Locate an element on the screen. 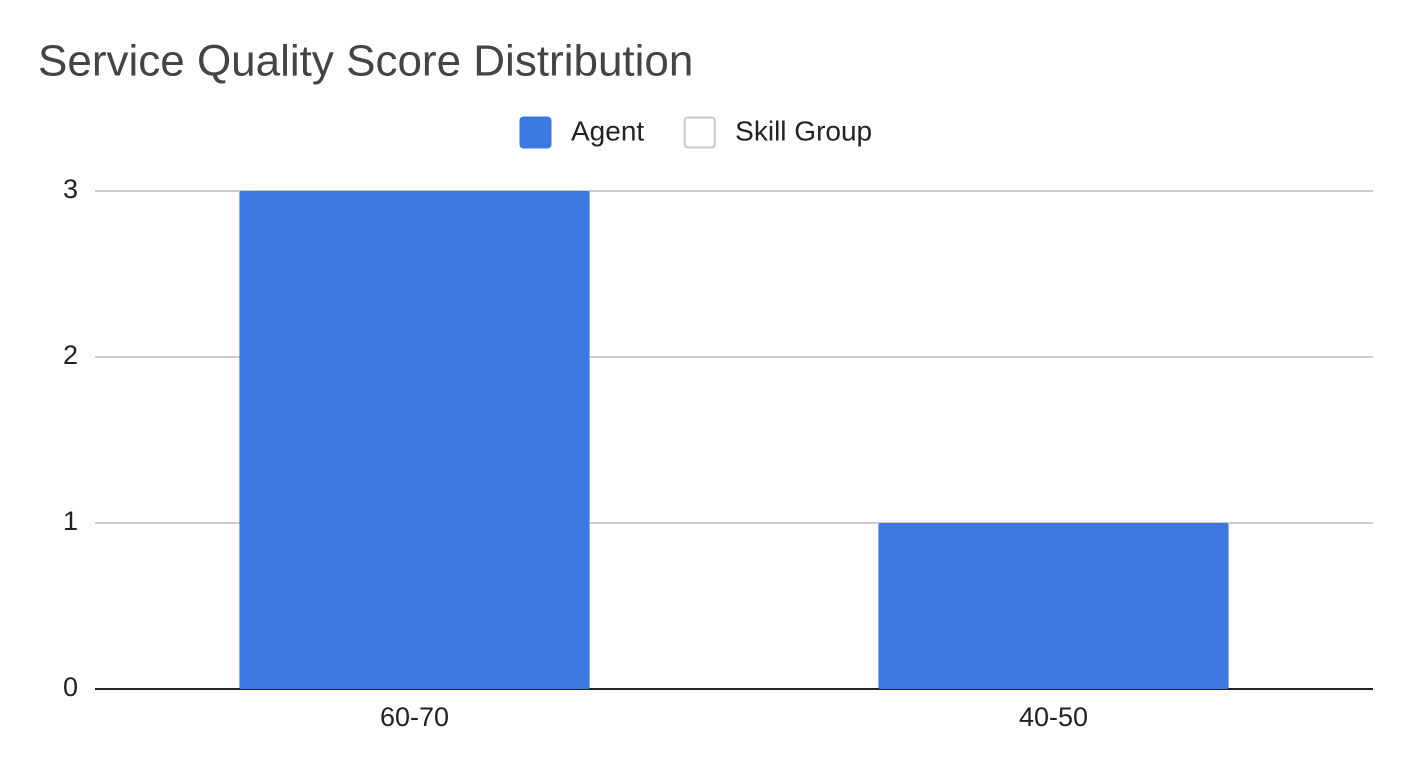 This screenshot has width=1408, height=768. x-tick-label: 60-70 is located at coordinates (414, 717).